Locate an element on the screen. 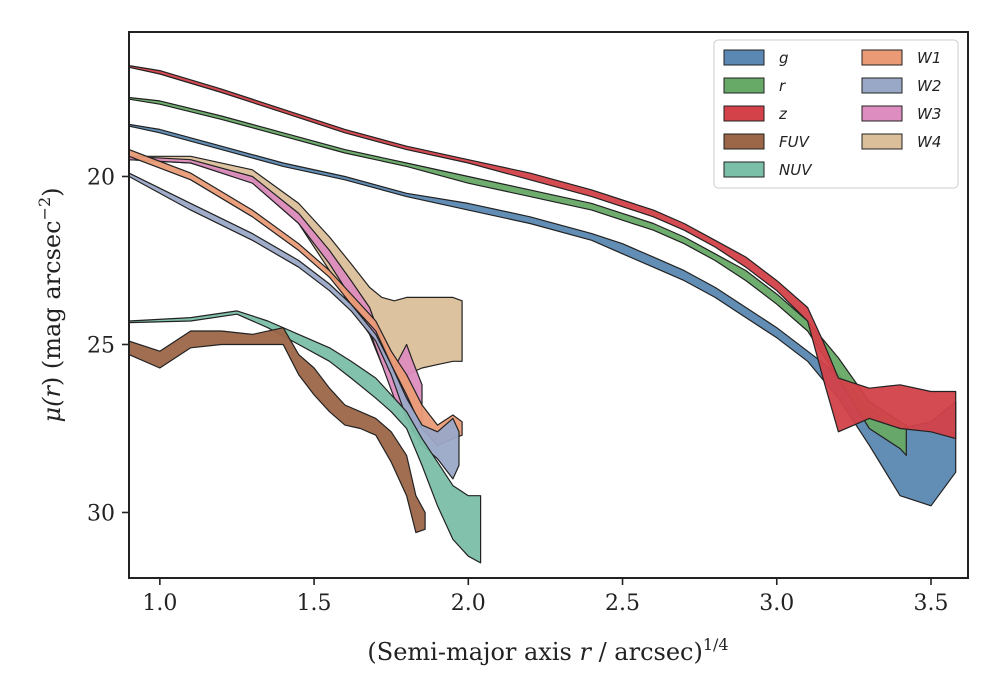  y-tick-label: 20 is located at coordinates (101, 177).